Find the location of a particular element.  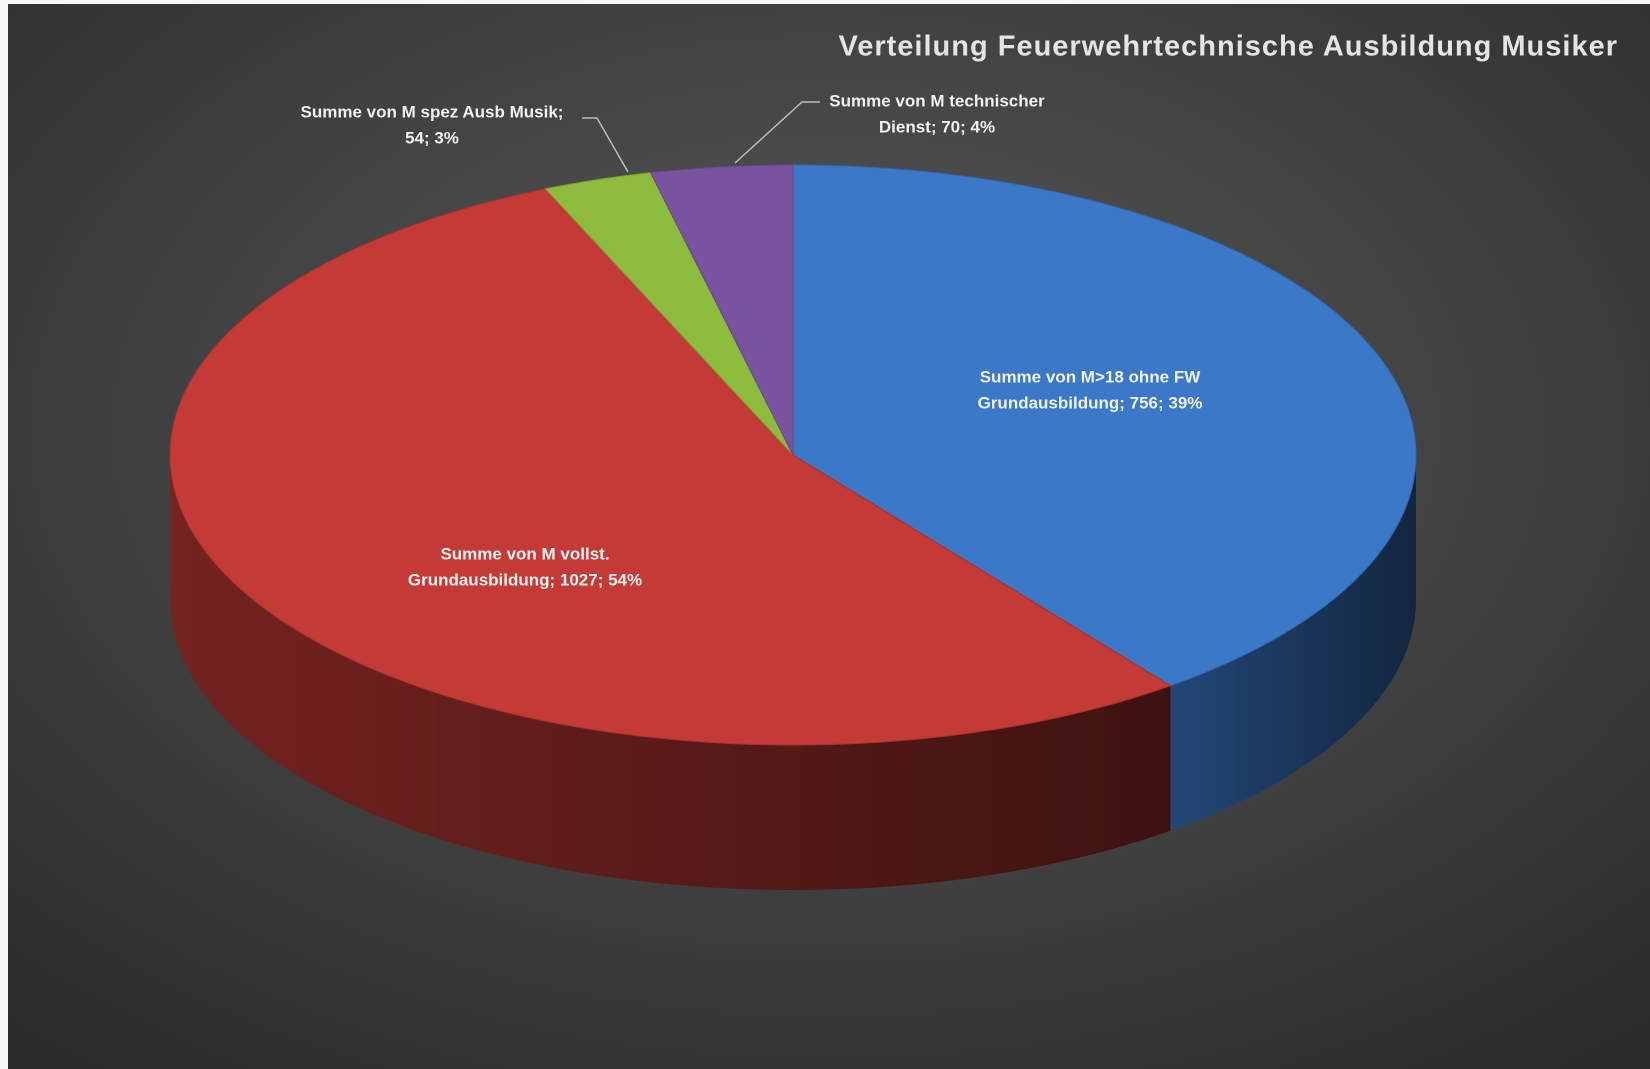

data-label: Grundausbildung; 756; 39% is located at coordinates (1090, 402).